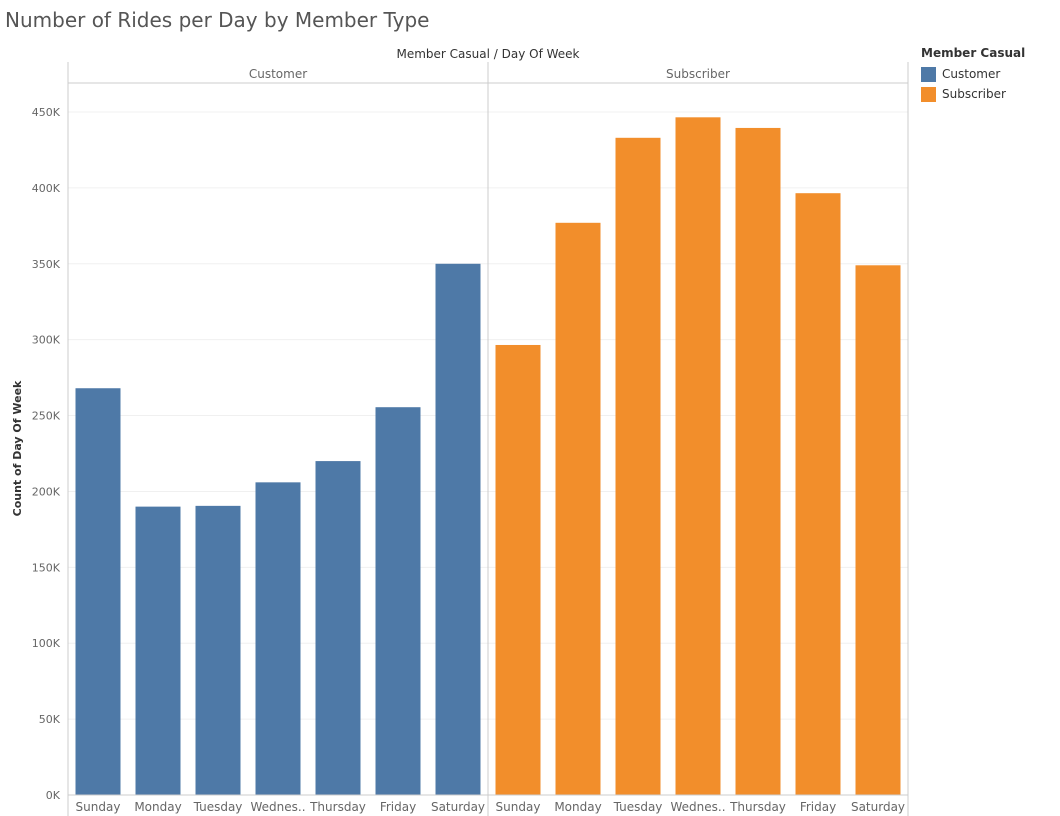  What do you see at coordinates (17, 448) in the screenshot?
I see `y-axis-label: Count of Day Of Week` at bounding box center [17, 448].